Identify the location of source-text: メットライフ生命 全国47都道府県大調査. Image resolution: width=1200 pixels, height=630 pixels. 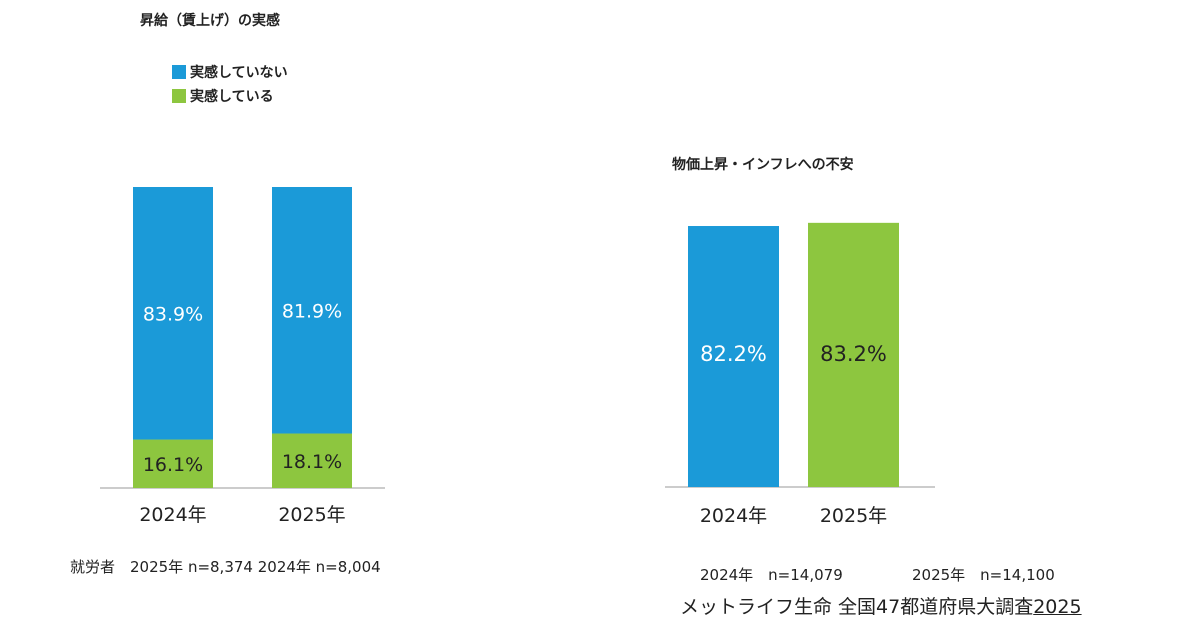
(857, 607).